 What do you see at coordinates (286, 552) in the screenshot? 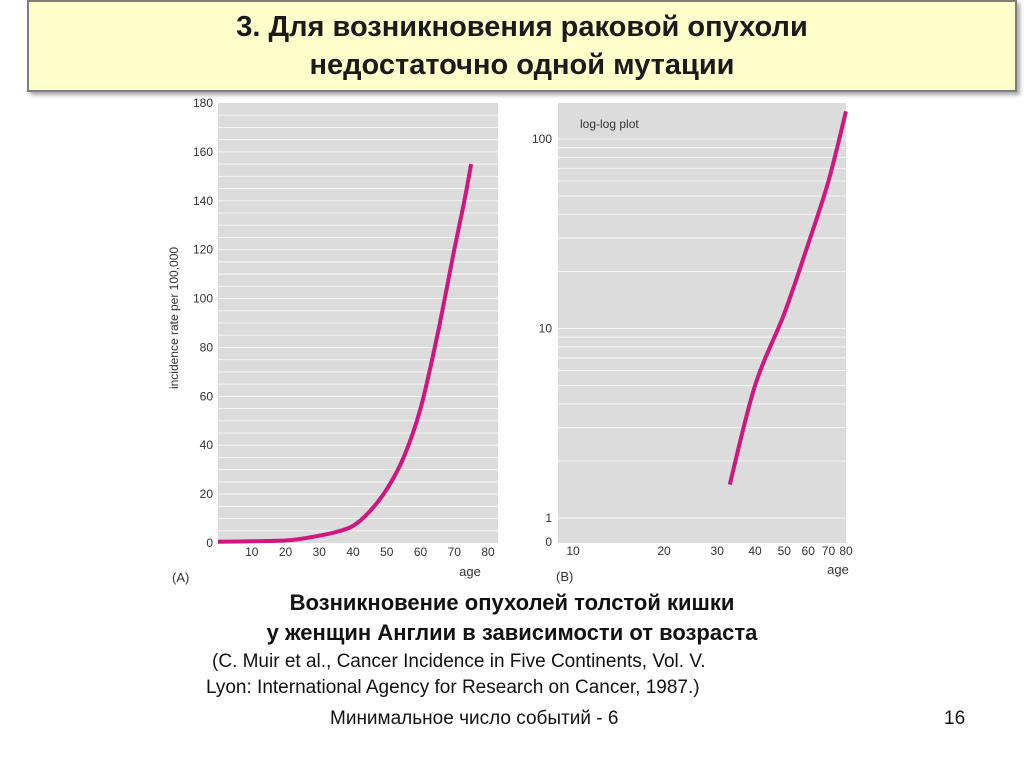
I see `plot-a-x-tick-label: 20` at bounding box center [286, 552].